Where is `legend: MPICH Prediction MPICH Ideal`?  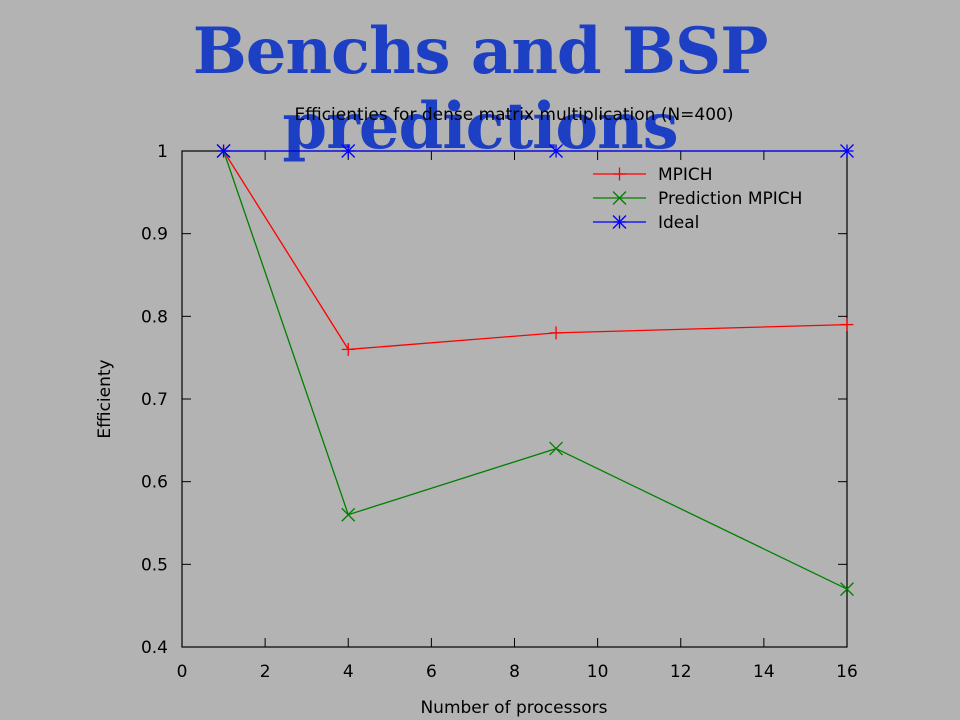 legend: MPICH Prediction MPICH Ideal is located at coordinates (697, 199).